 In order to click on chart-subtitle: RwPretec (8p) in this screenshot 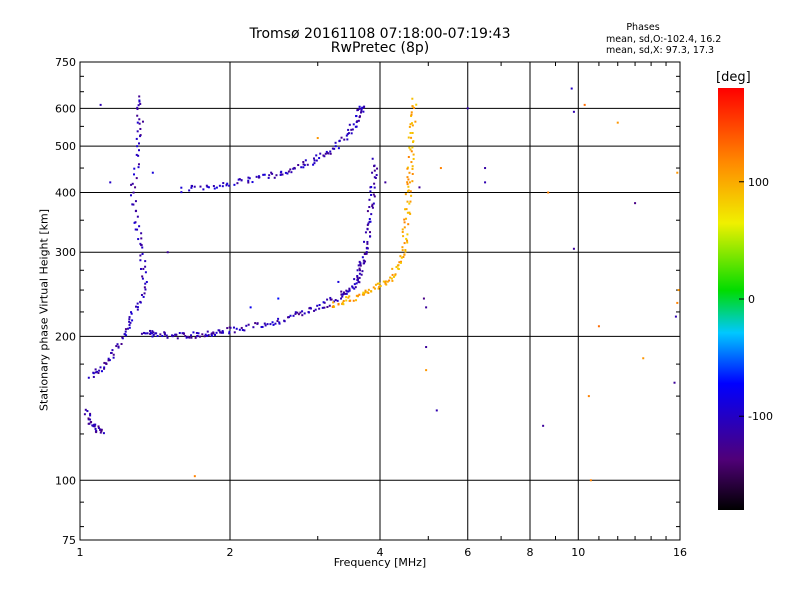, I will do `click(380, 48)`.